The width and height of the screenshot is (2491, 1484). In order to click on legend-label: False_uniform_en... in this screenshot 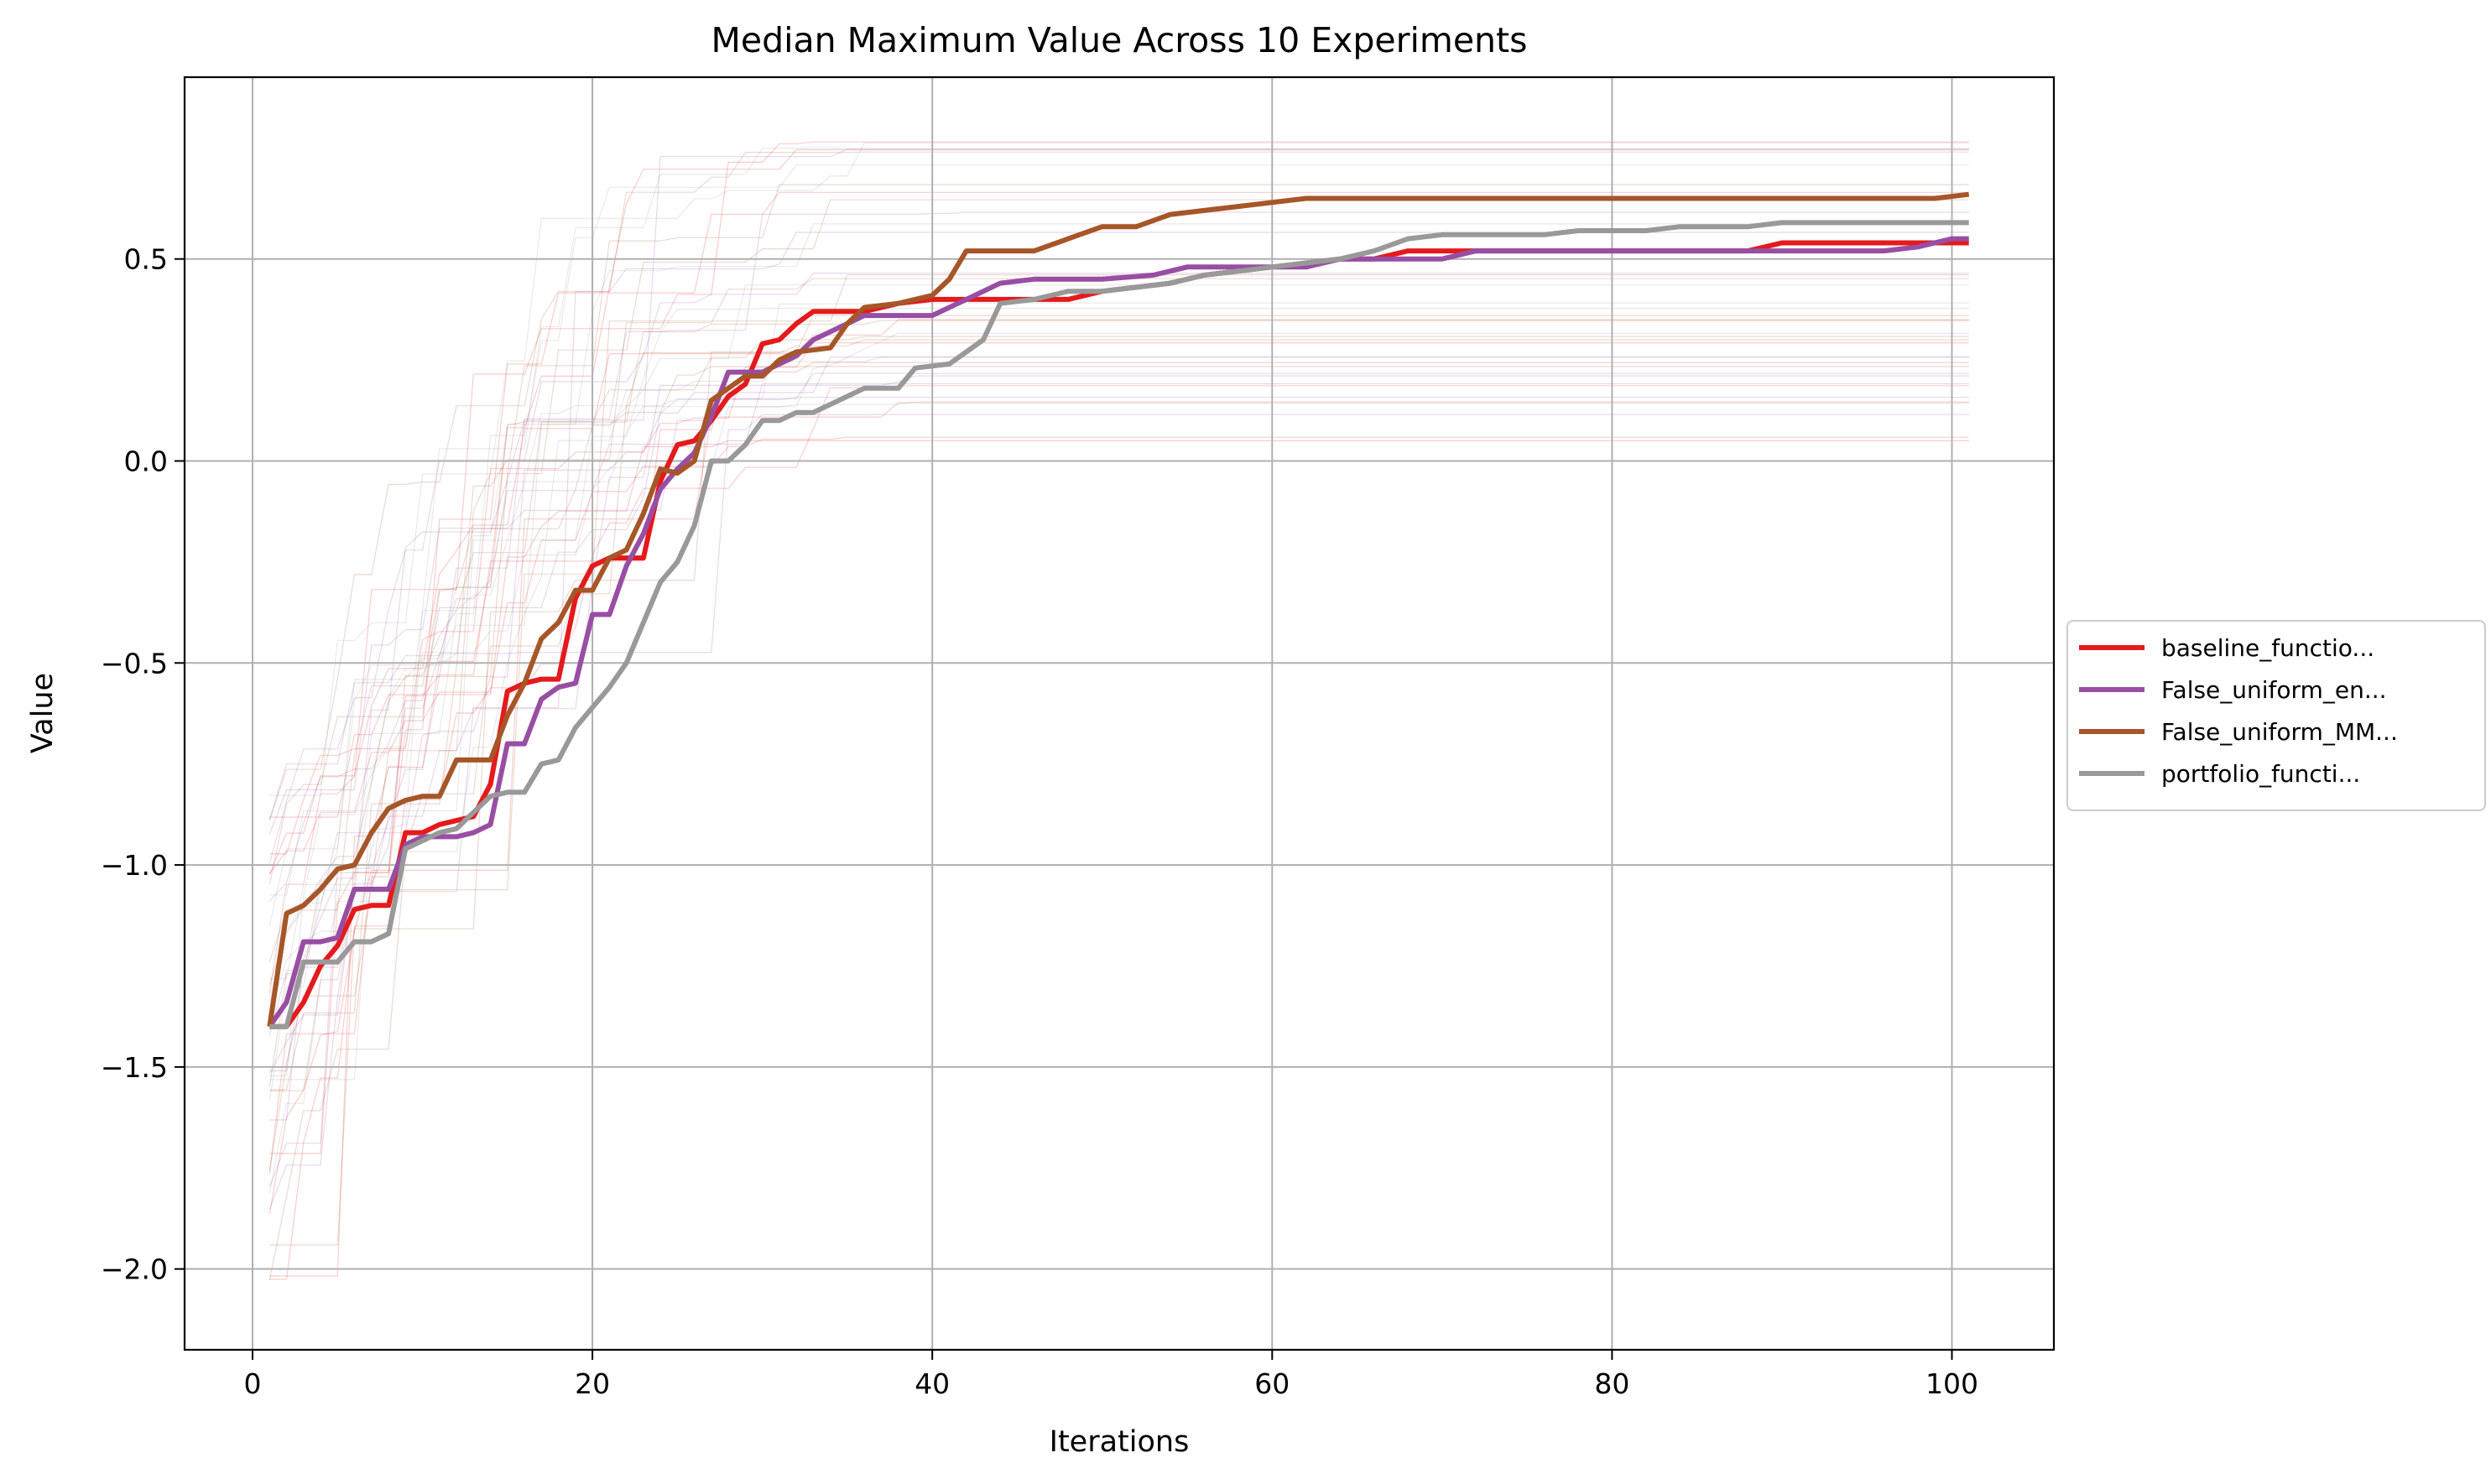, I will do `click(2274, 690)`.